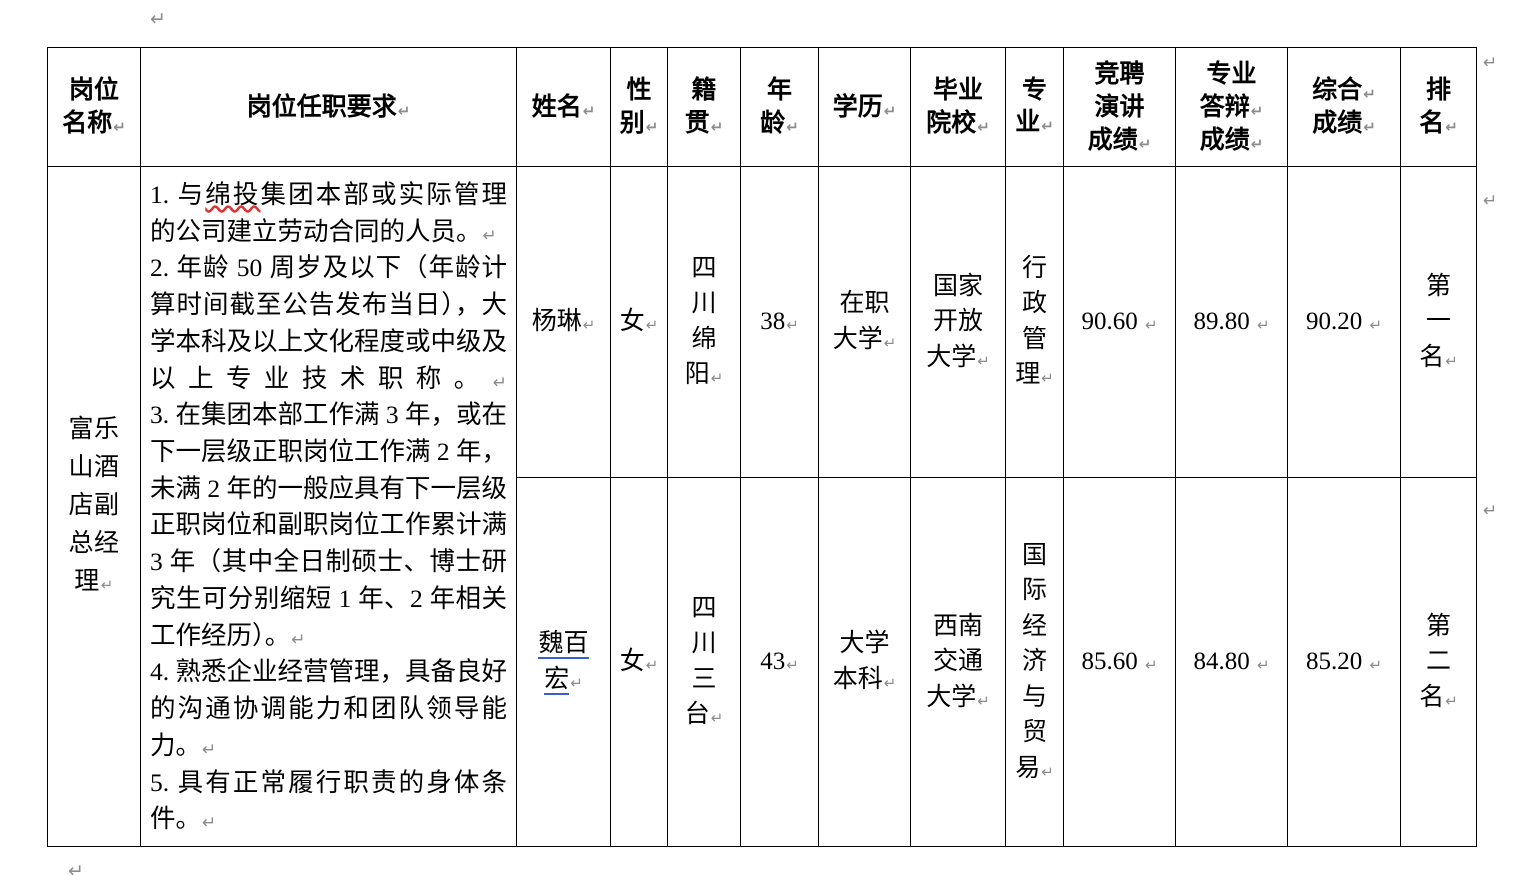  I want to click on column-header-rank: 排 名↵, so click(1438, 107).